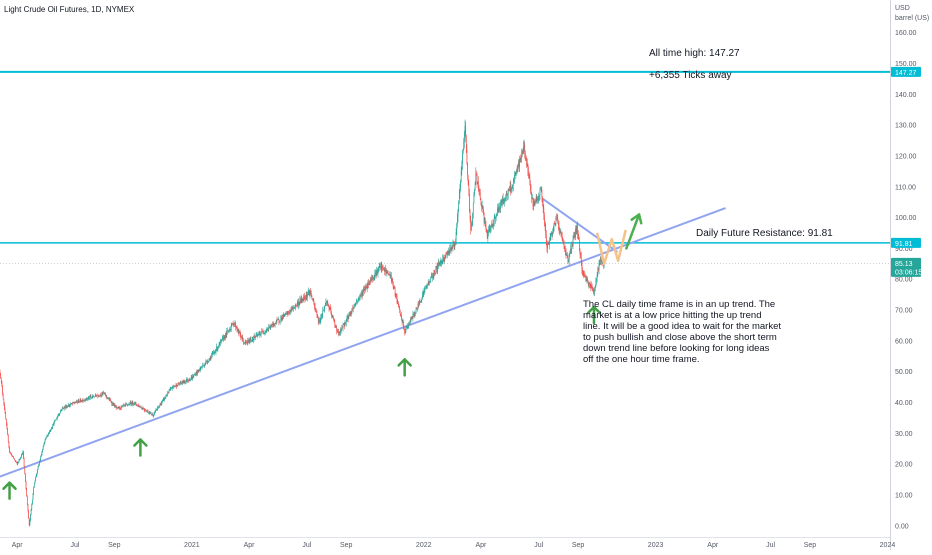 The width and height of the screenshot is (932, 555). Describe the element at coordinates (904, 311) in the screenshot. I see `price-tick-label: 70.00` at that location.